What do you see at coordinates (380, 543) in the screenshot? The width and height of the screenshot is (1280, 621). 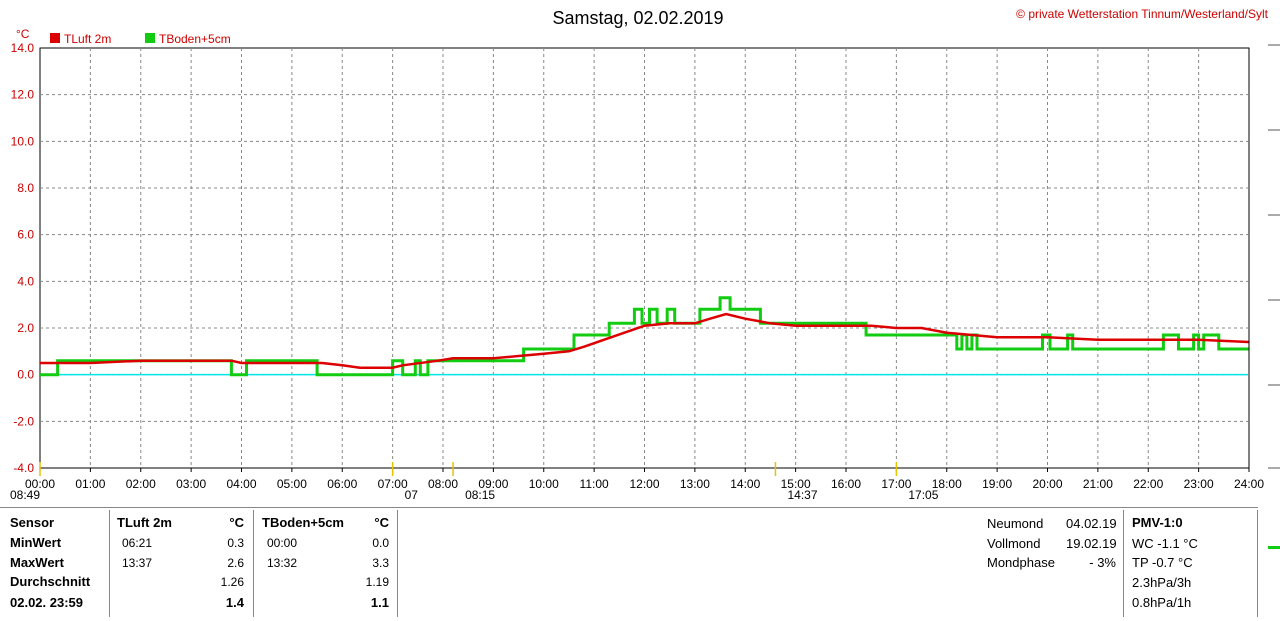 I see `col2-min: 0.0` at bounding box center [380, 543].